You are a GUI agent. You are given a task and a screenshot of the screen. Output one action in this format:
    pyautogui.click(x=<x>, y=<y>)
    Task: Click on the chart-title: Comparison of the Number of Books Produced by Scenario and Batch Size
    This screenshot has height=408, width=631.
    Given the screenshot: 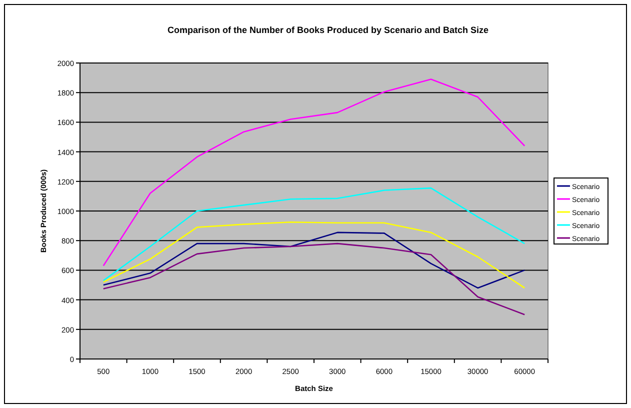 What is the action you would take?
    pyautogui.click(x=328, y=30)
    